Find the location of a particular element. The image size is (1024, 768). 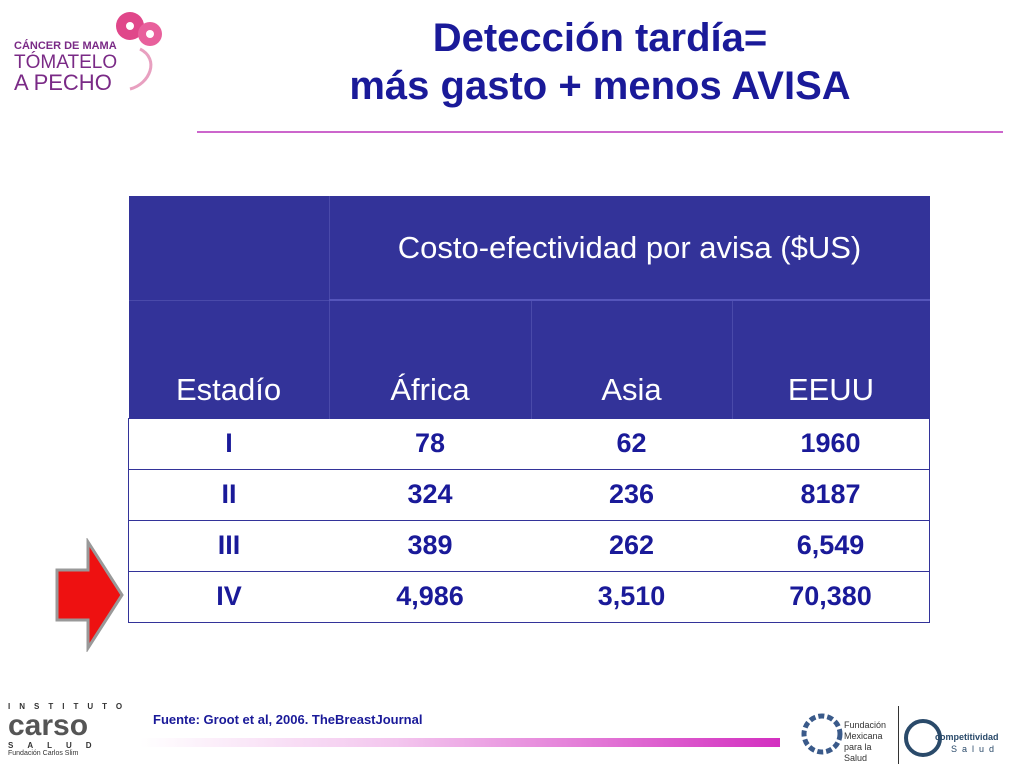

cost-cell: 70,380 is located at coordinates (831, 596).